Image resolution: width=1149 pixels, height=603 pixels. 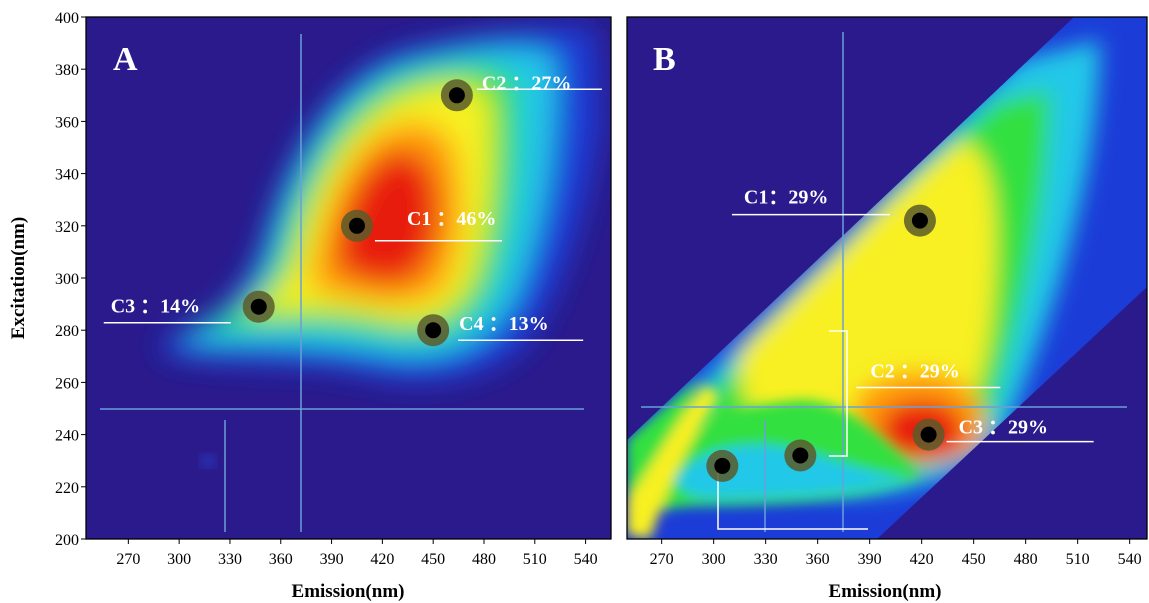 I want to click on panel-a-x-tick-label: 540, so click(x=586, y=559).